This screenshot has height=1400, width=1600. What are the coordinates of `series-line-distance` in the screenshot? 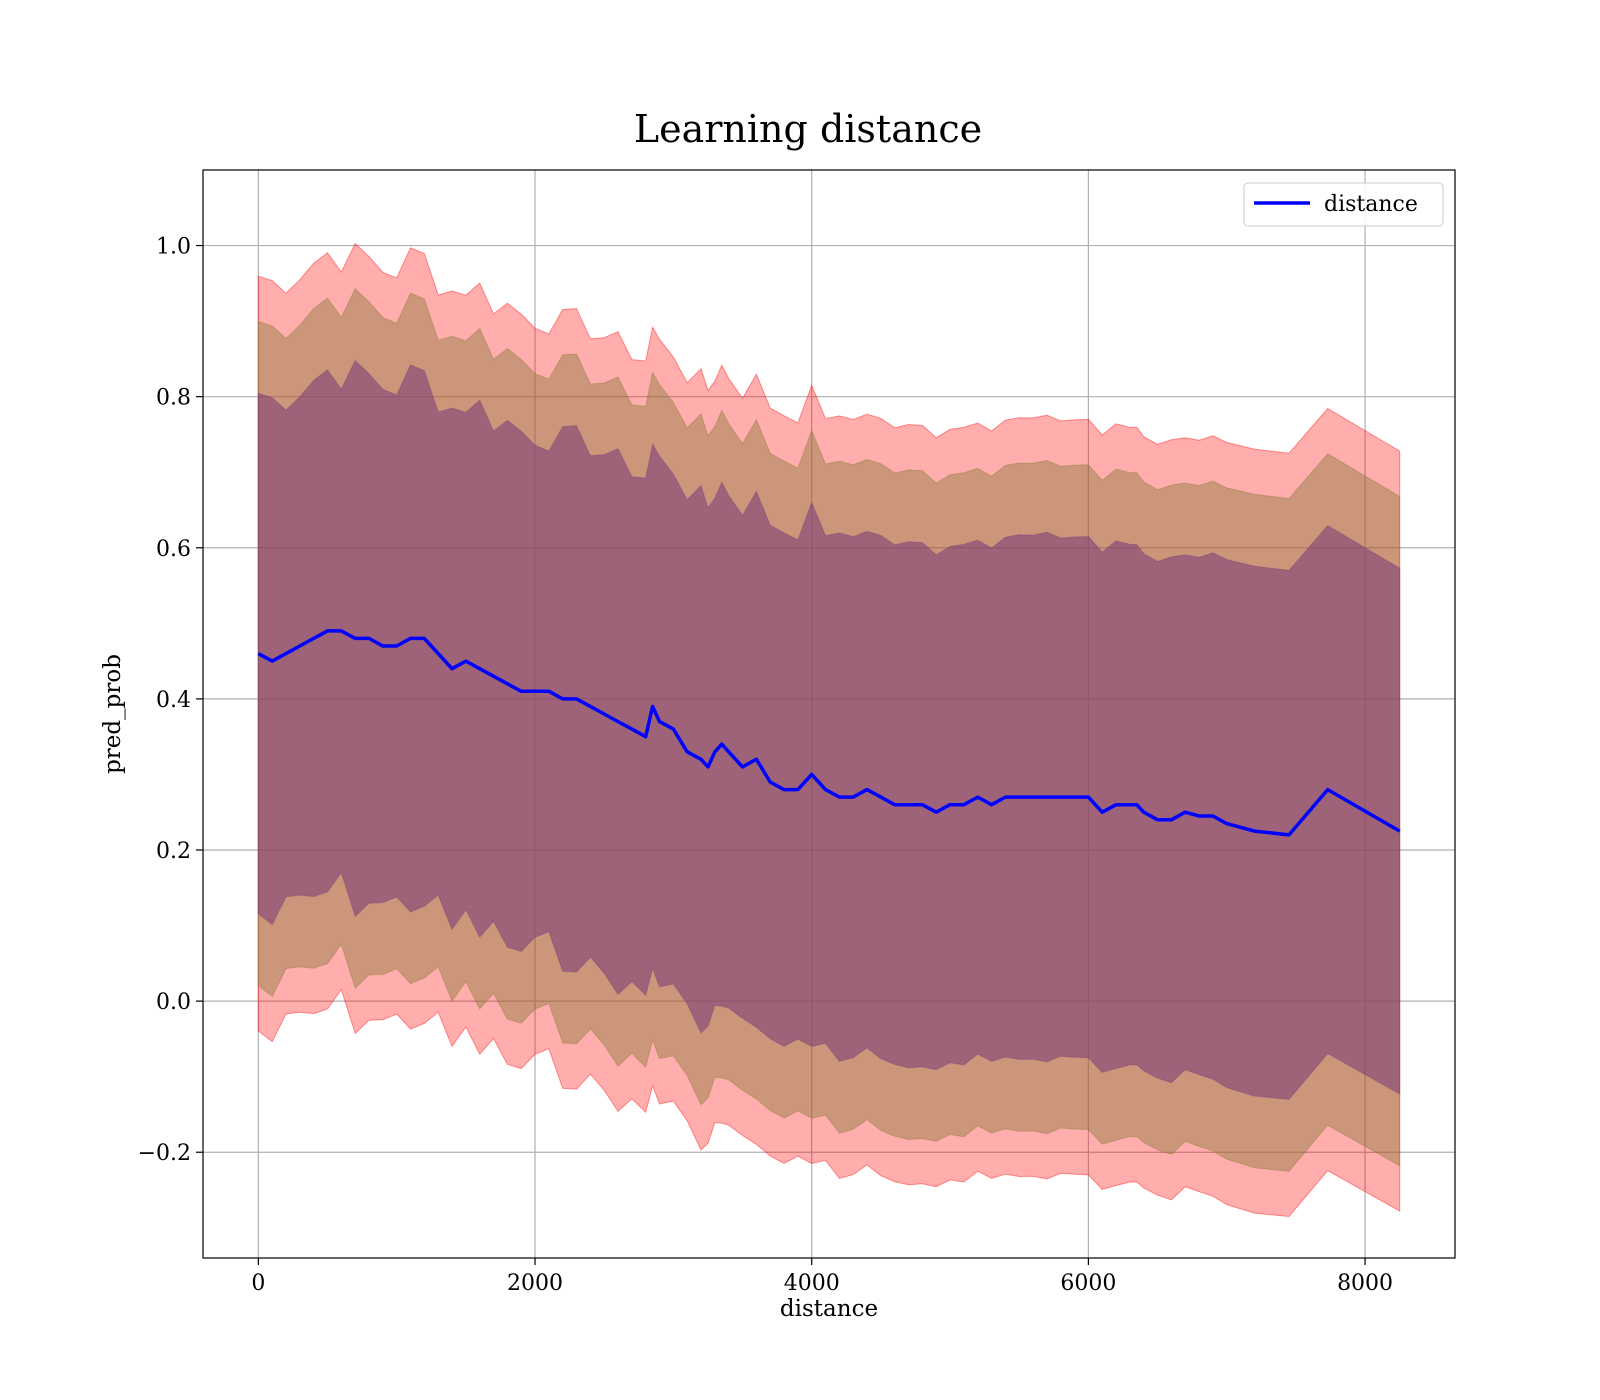 It's located at (829, 733).